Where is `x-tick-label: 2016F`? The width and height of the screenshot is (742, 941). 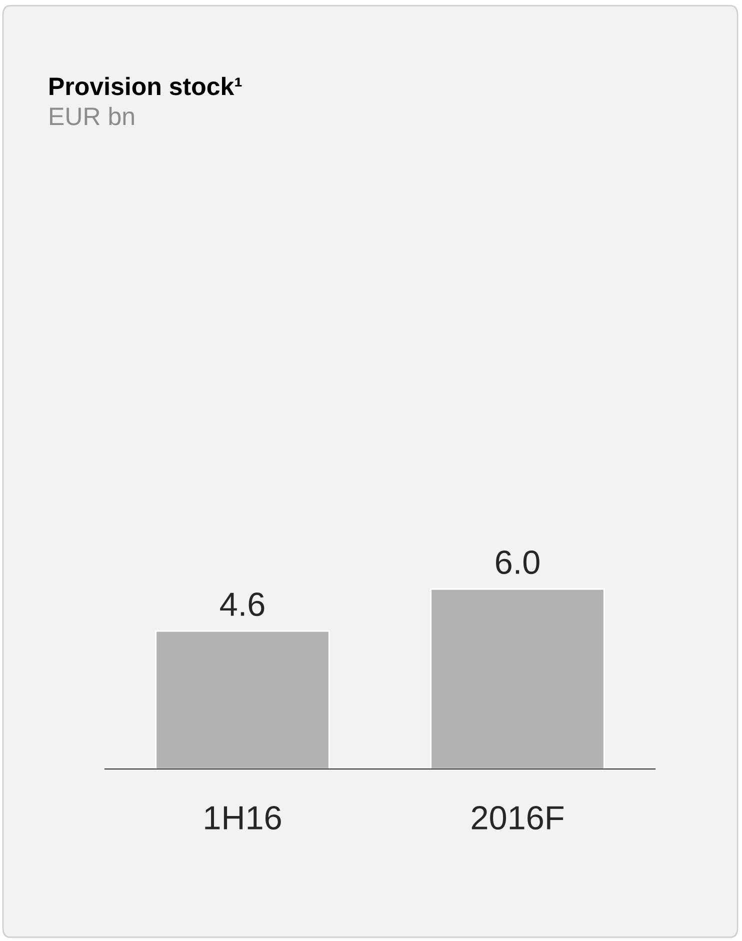
x-tick-label: 2016F is located at coordinates (518, 818).